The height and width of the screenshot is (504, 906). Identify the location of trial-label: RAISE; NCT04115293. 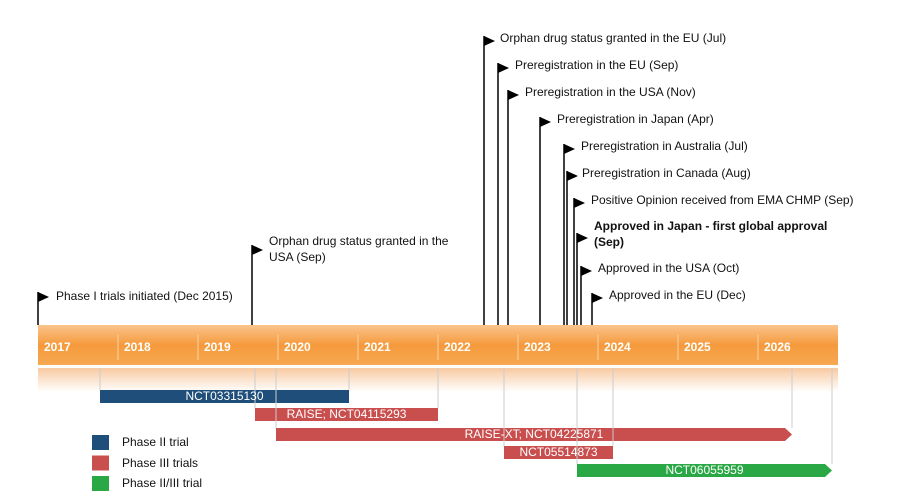
(346, 414).